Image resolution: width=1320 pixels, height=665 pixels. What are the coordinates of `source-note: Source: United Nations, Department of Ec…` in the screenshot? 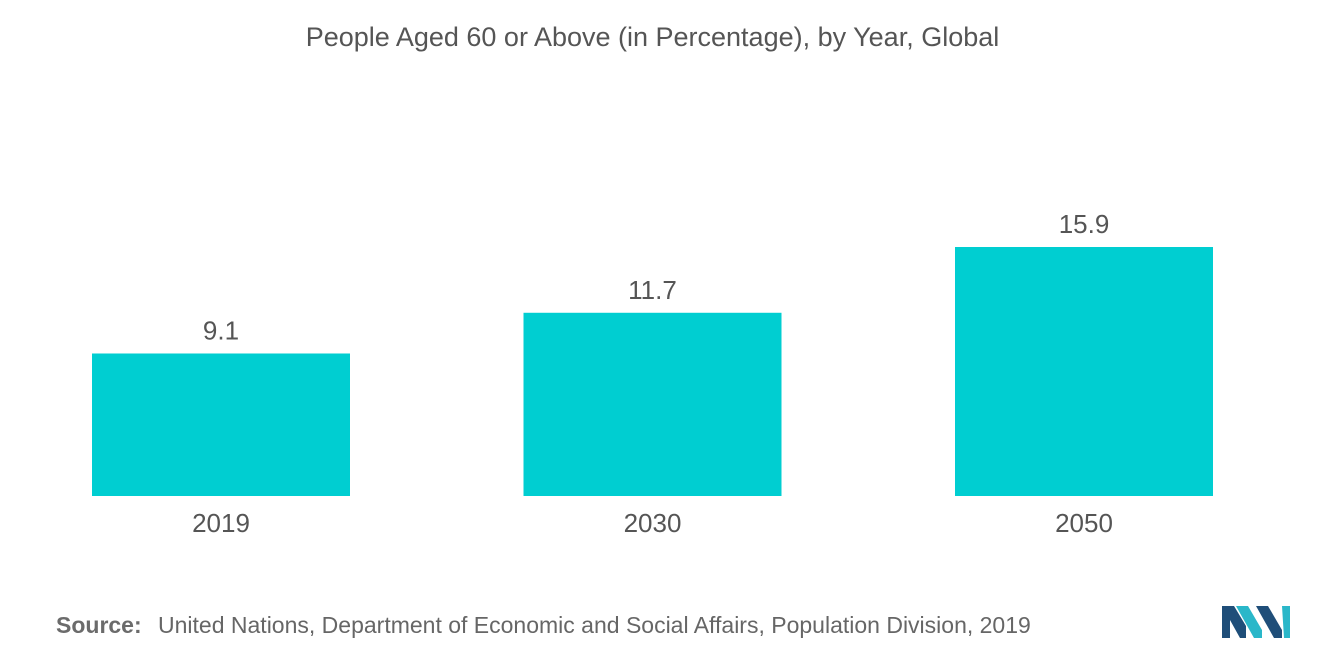 It's located at (543, 625).